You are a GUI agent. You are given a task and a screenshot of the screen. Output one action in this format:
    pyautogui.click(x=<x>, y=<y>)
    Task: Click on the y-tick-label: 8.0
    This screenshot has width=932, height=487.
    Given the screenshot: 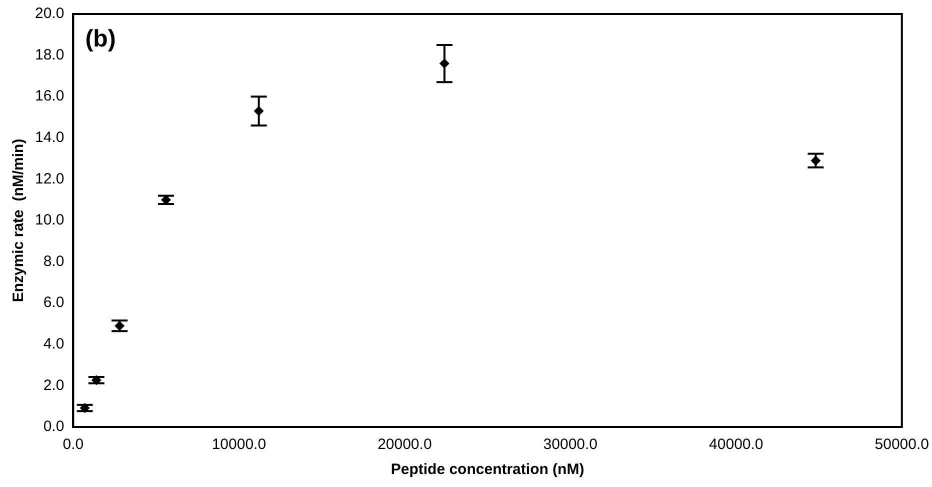 What is the action you would take?
    pyautogui.click(x=53, y=261)
    